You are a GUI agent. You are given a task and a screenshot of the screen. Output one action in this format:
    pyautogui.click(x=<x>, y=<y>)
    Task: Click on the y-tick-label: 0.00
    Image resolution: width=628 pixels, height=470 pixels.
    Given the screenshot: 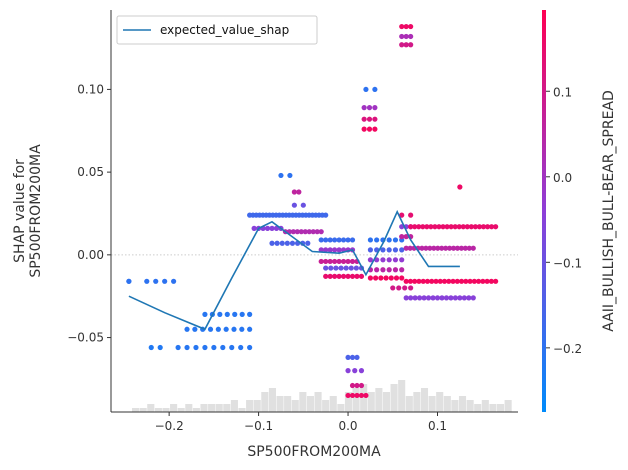 What is the action you would take?
    pyautogui.click(x=90, y=255)
    